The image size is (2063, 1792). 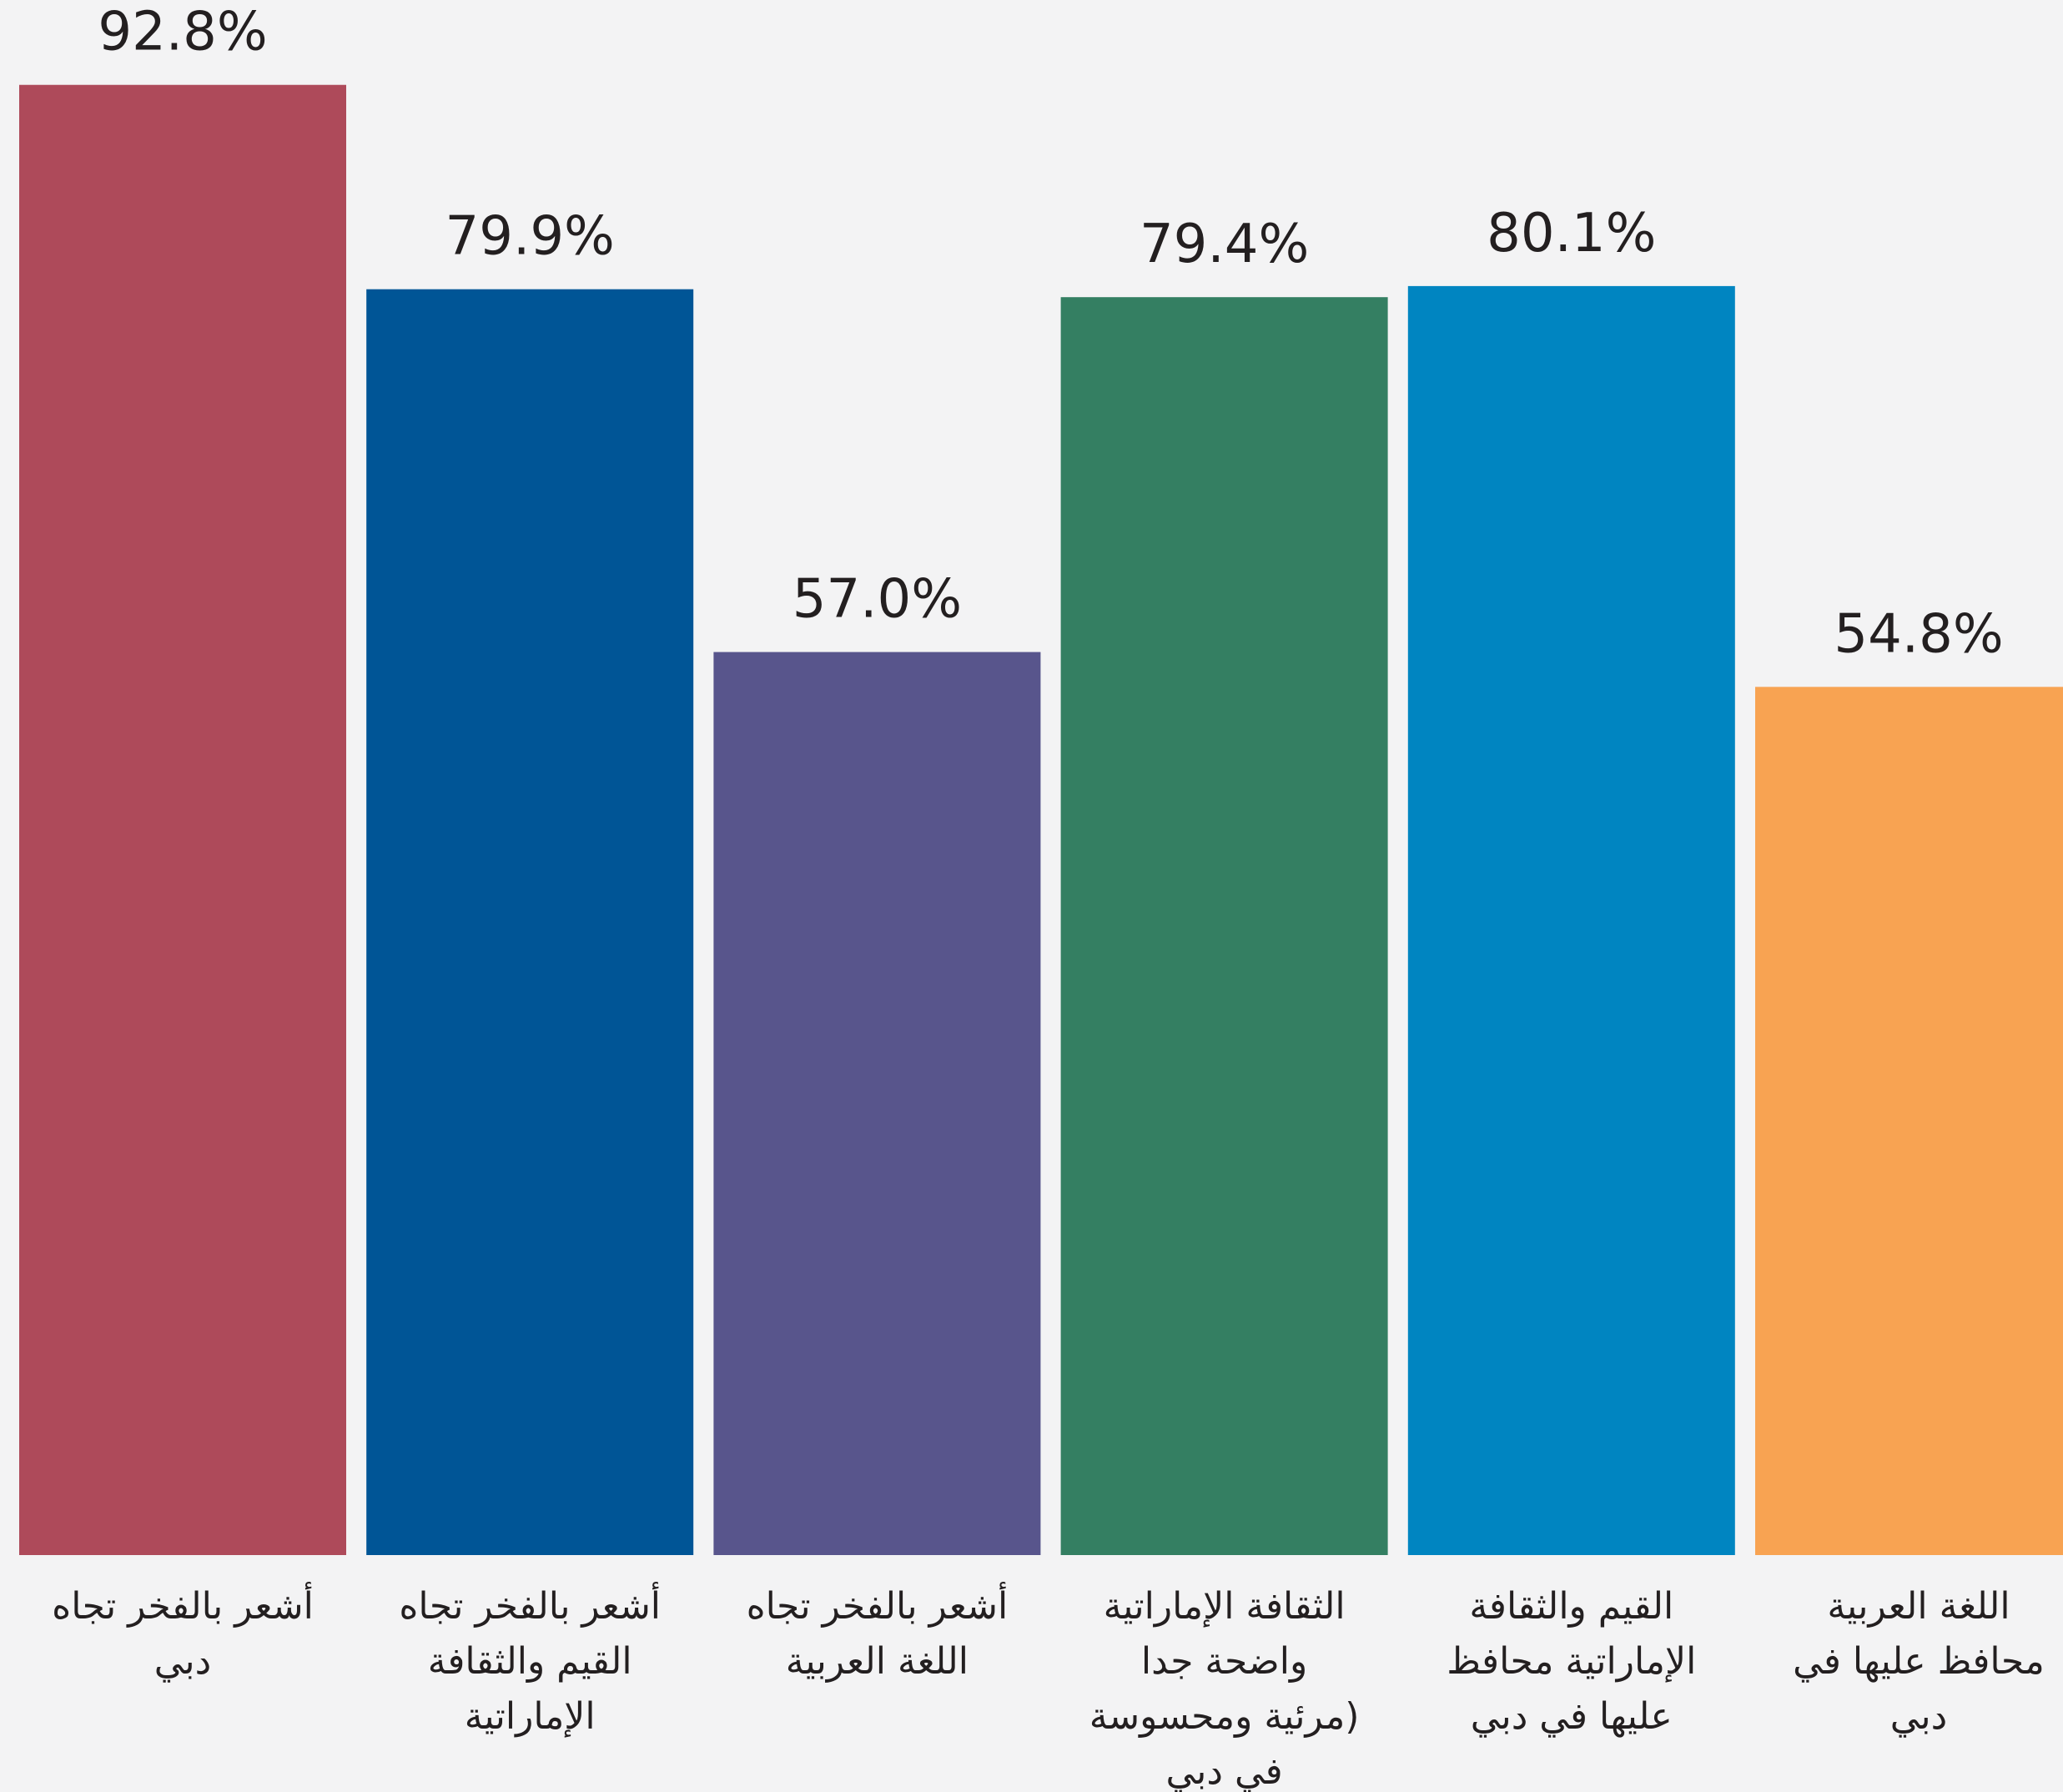 What do you see at coordinates (1918, 634) in the screenshot?
I see `value-label-6: 54.8%` at bounding box center [1918, 634].